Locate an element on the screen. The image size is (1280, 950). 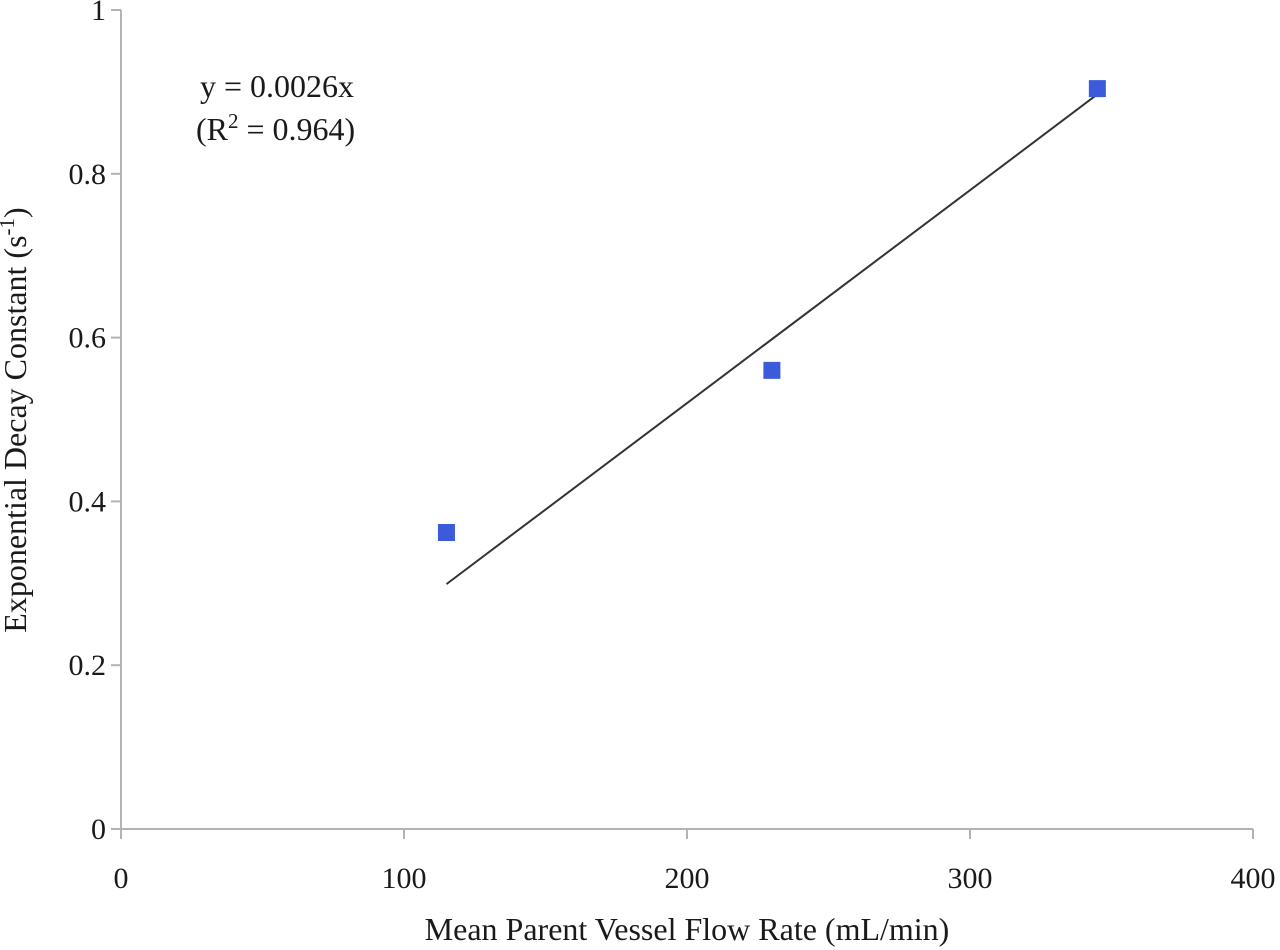
y-axis-ticks: 0 0.2 0.4 0.6 0.8 1 is located at coordinates (95, 423).